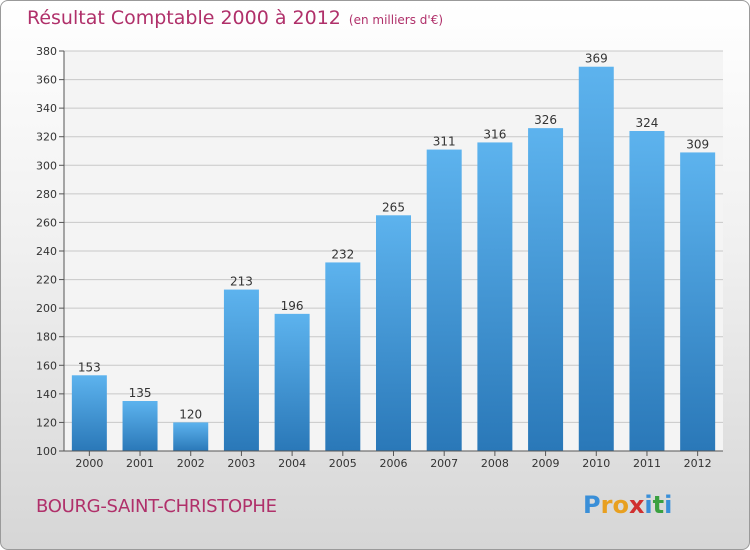  What do you see at coordinates (342, 254) in the screenshot?
I see `bar-value-label: 232` at bounding box center [342, 254].